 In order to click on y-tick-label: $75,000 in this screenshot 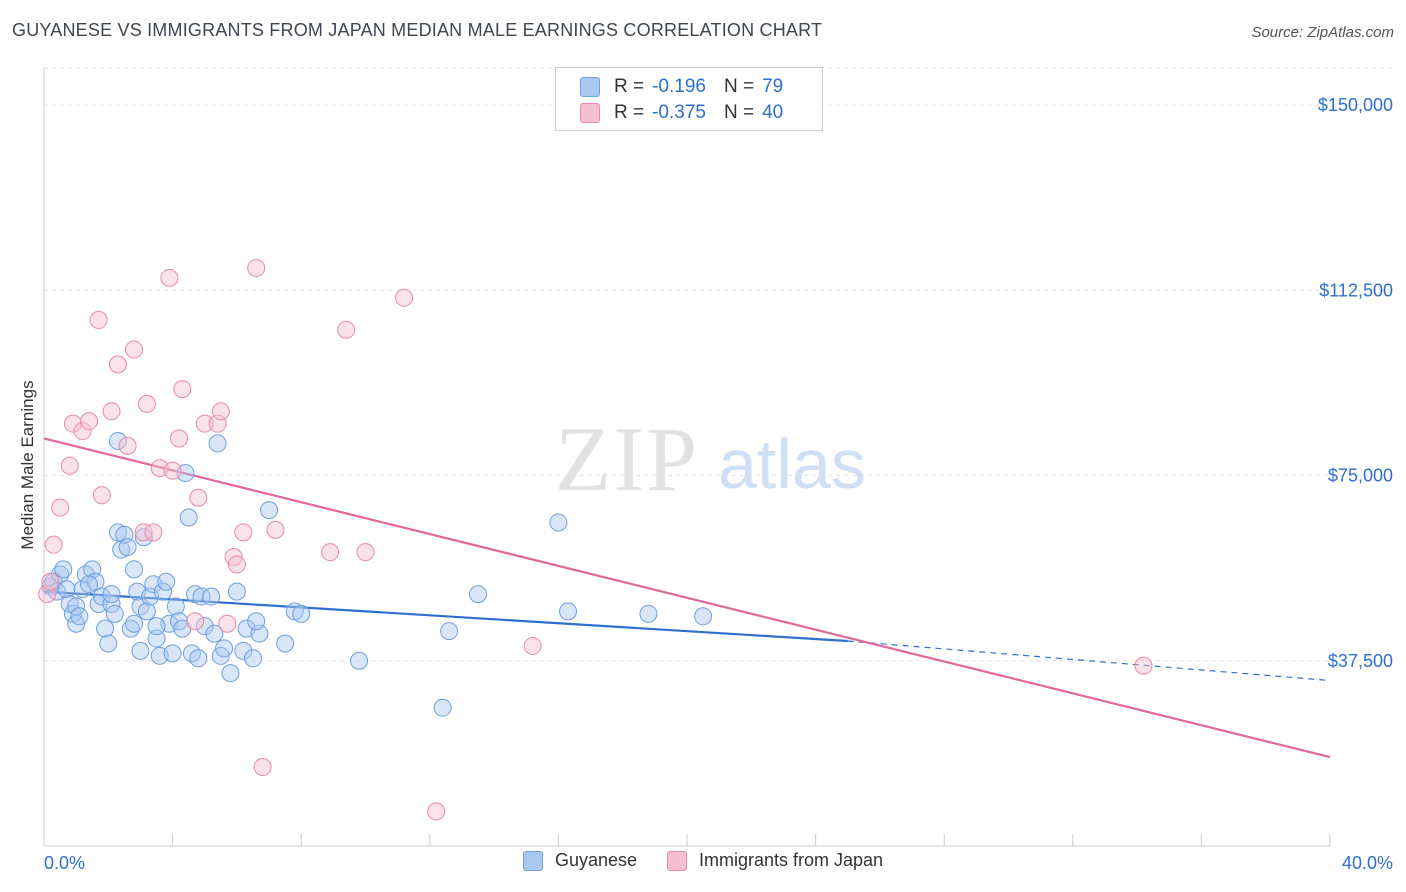, I will do `click(1360, 476)`.